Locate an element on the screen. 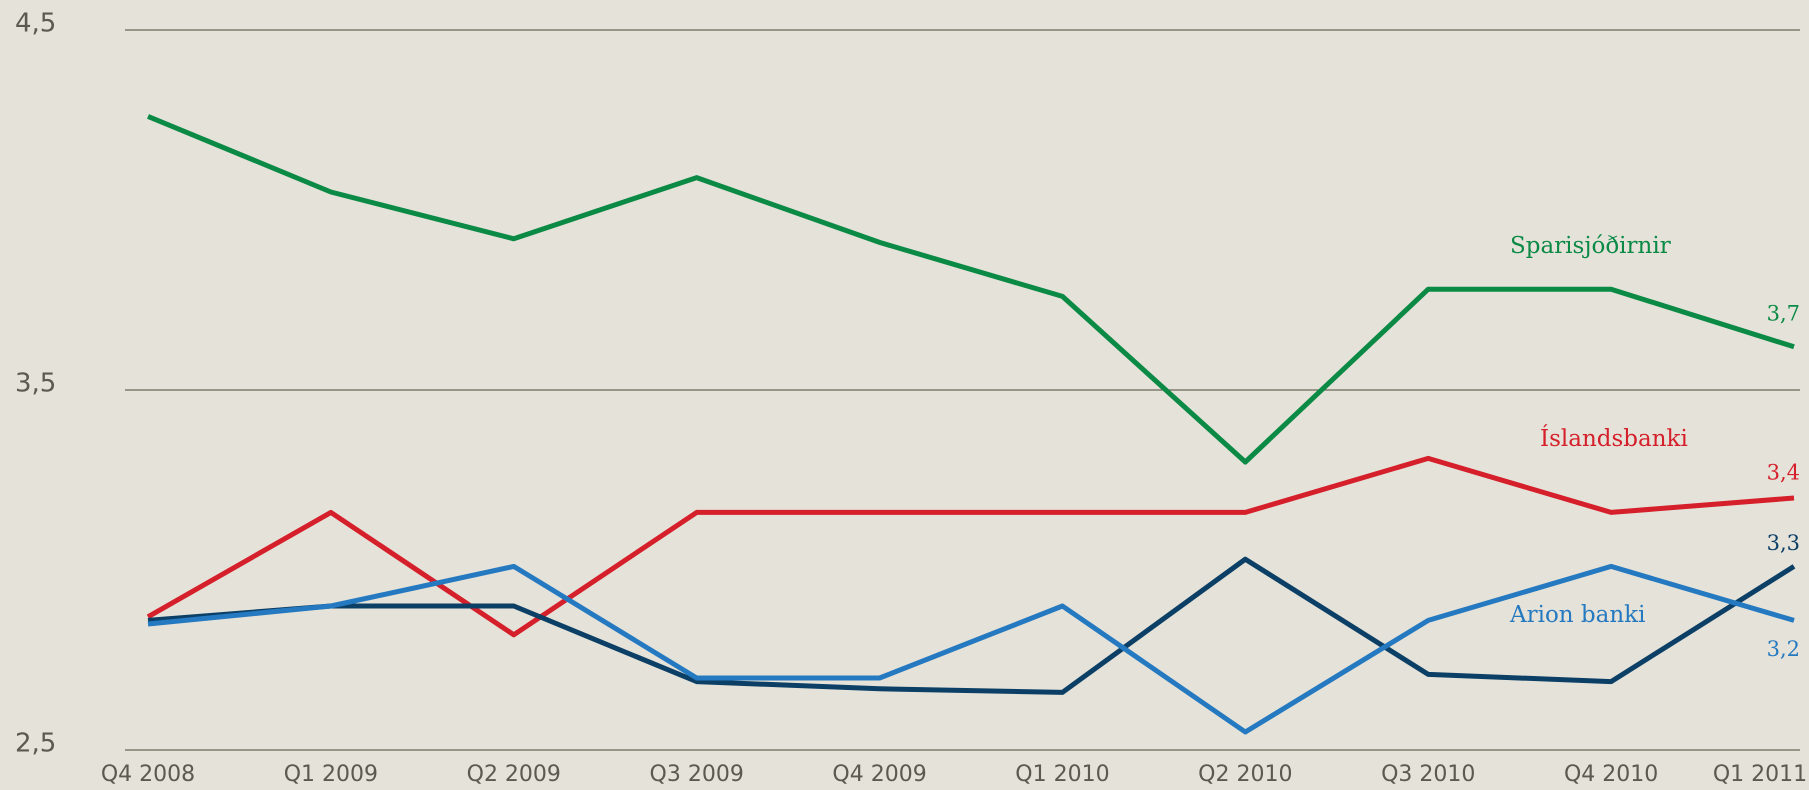 Image resolution: width=1809 pixels, height=790 pixels. x-tick-label: Q2 2010 is located at coordinates (1245, 774).